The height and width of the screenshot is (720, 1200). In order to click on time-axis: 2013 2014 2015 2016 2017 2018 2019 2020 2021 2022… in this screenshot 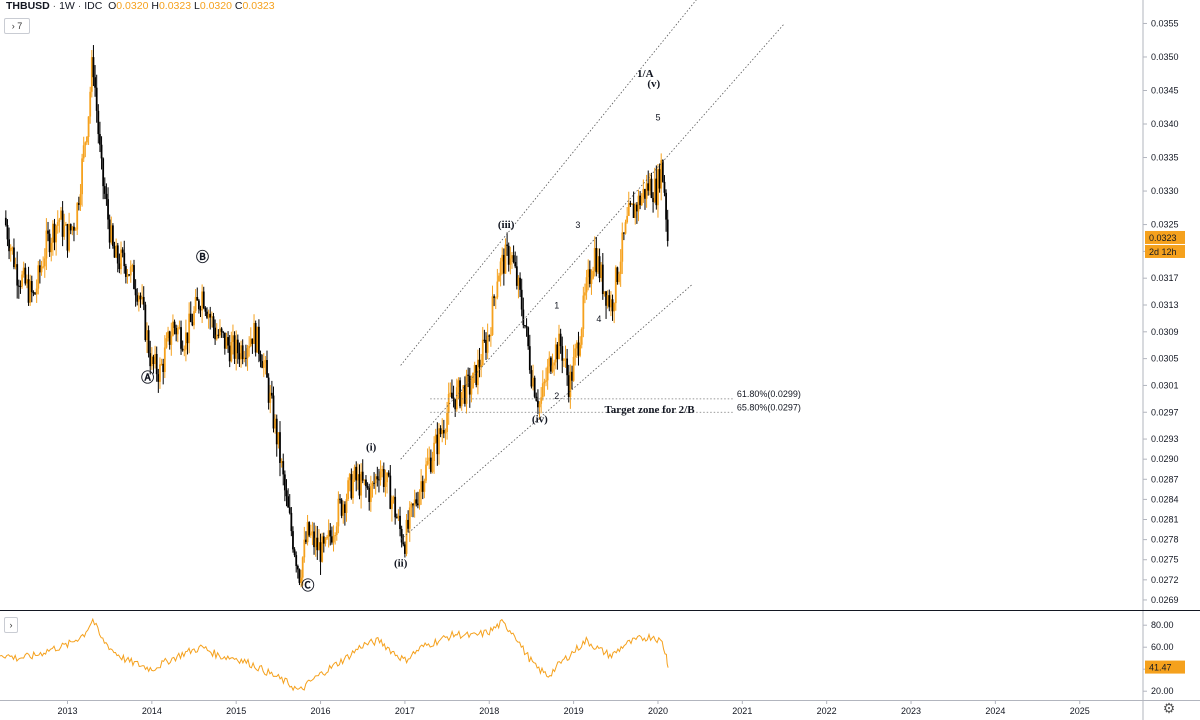, I will do `click(573, 708)`.